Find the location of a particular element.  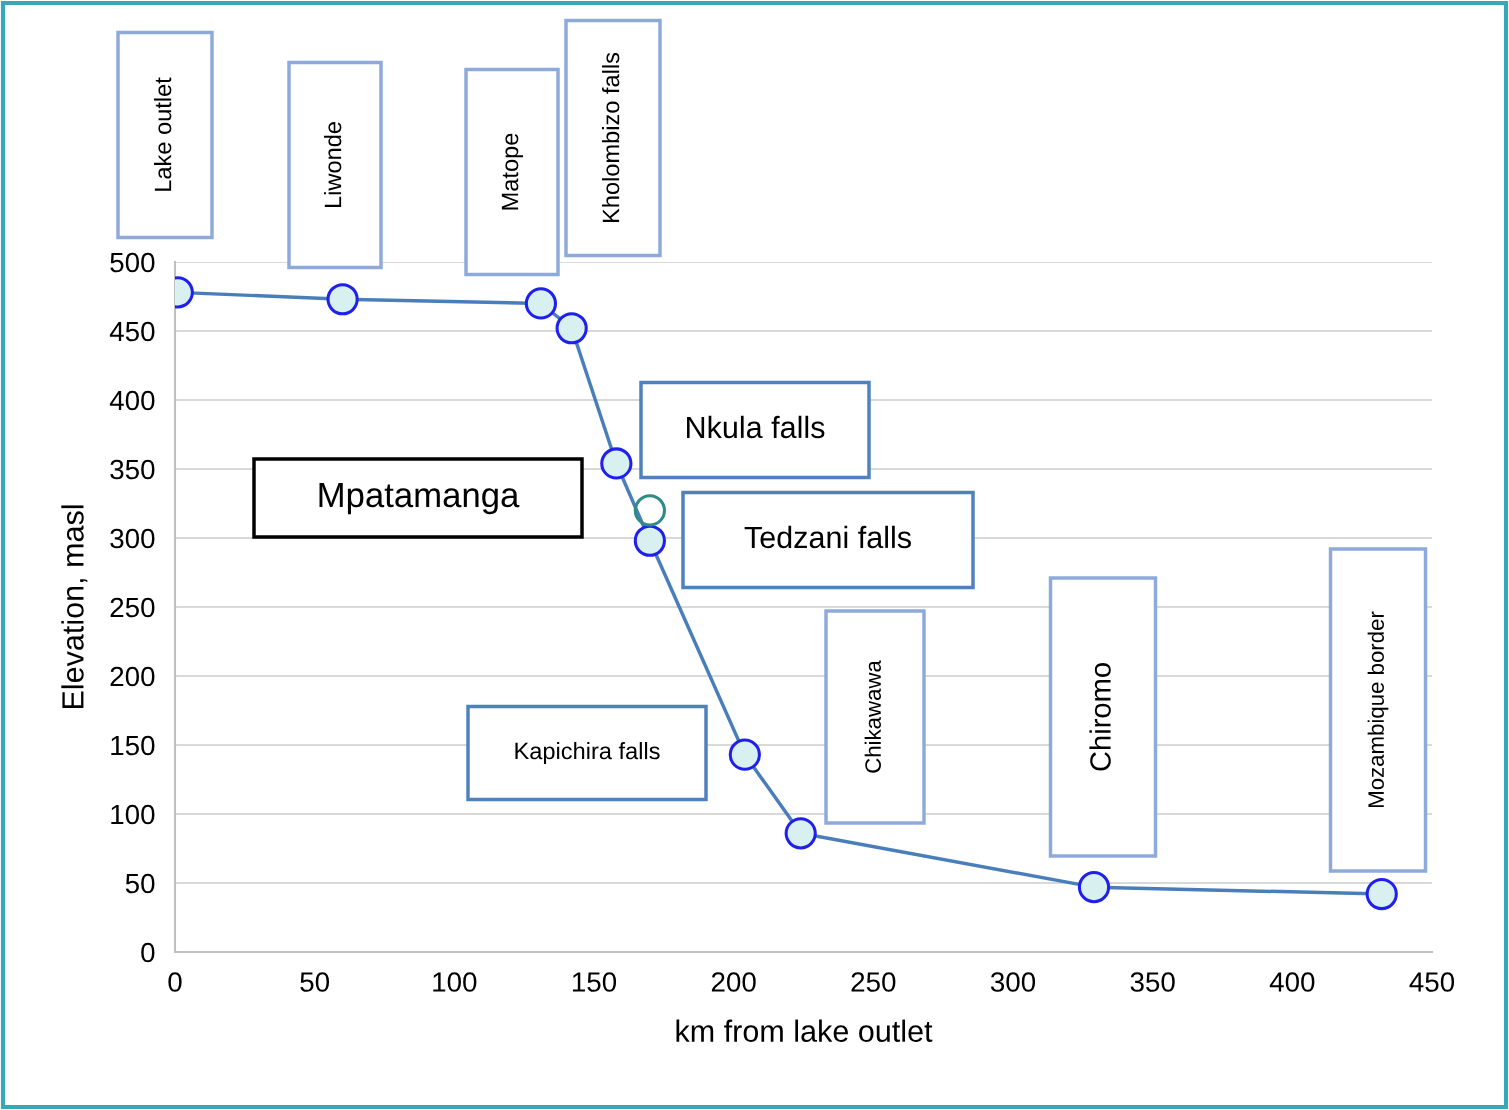

text: Kholombizo falls is located at coordinates (610, 137).